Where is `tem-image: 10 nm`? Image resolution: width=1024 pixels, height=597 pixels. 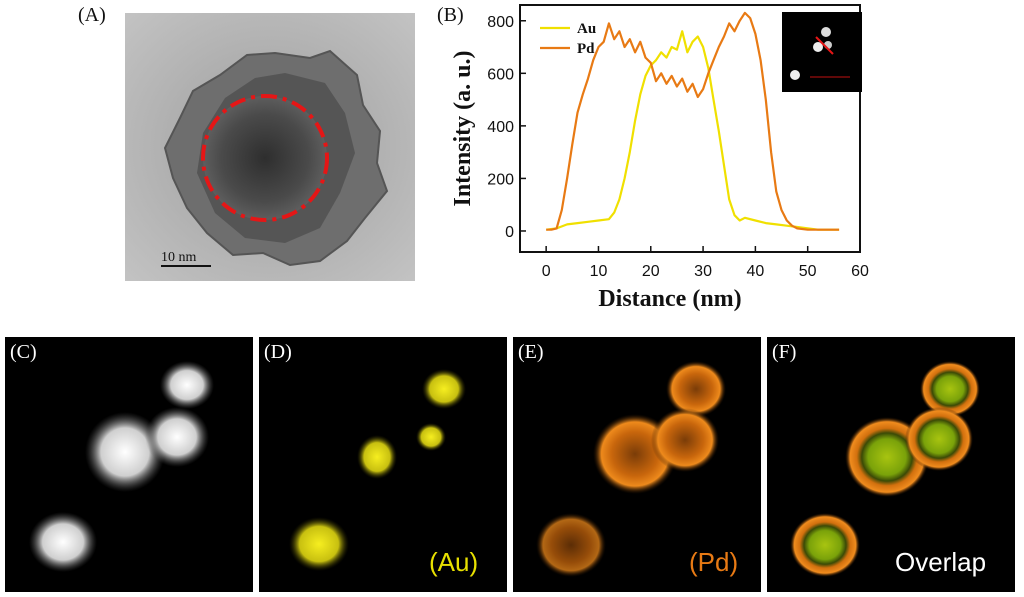
tem-image: 10 nm is located at coordinates (270, 147).